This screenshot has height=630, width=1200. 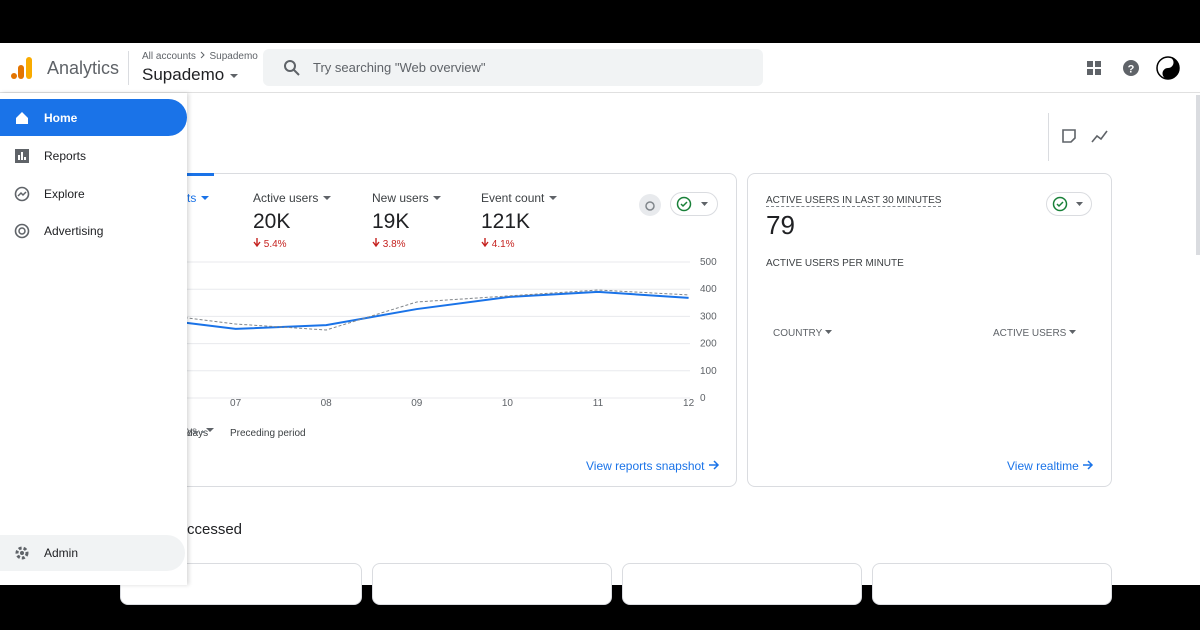 What do you see at coordinates (394, 244) in the screenshot?
I see `change-text: 3.8%` at bounding box center [394, 244].